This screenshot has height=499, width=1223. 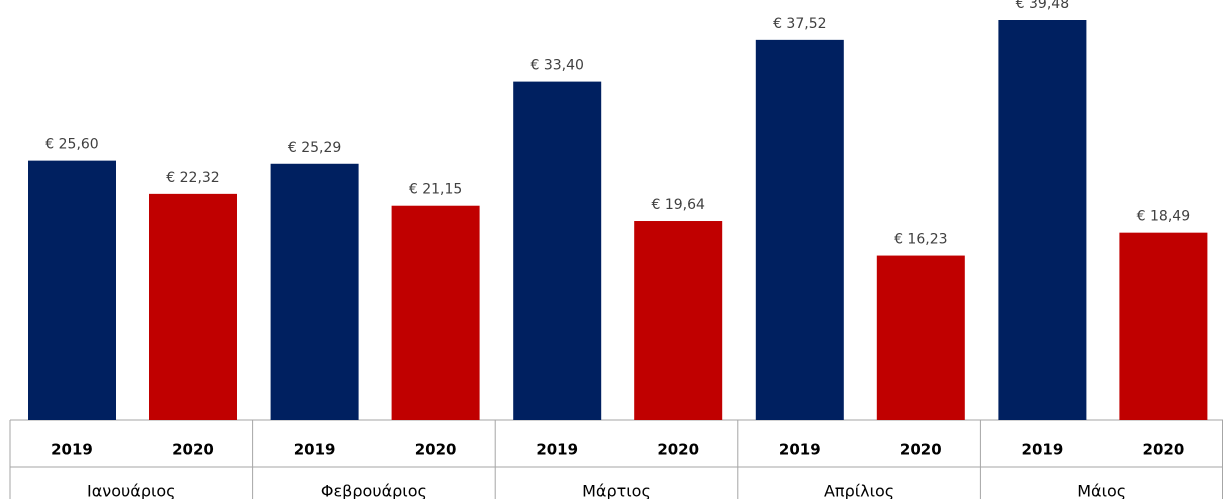 I want to click on value-label: € 25,60, so click(x=71, y=145).